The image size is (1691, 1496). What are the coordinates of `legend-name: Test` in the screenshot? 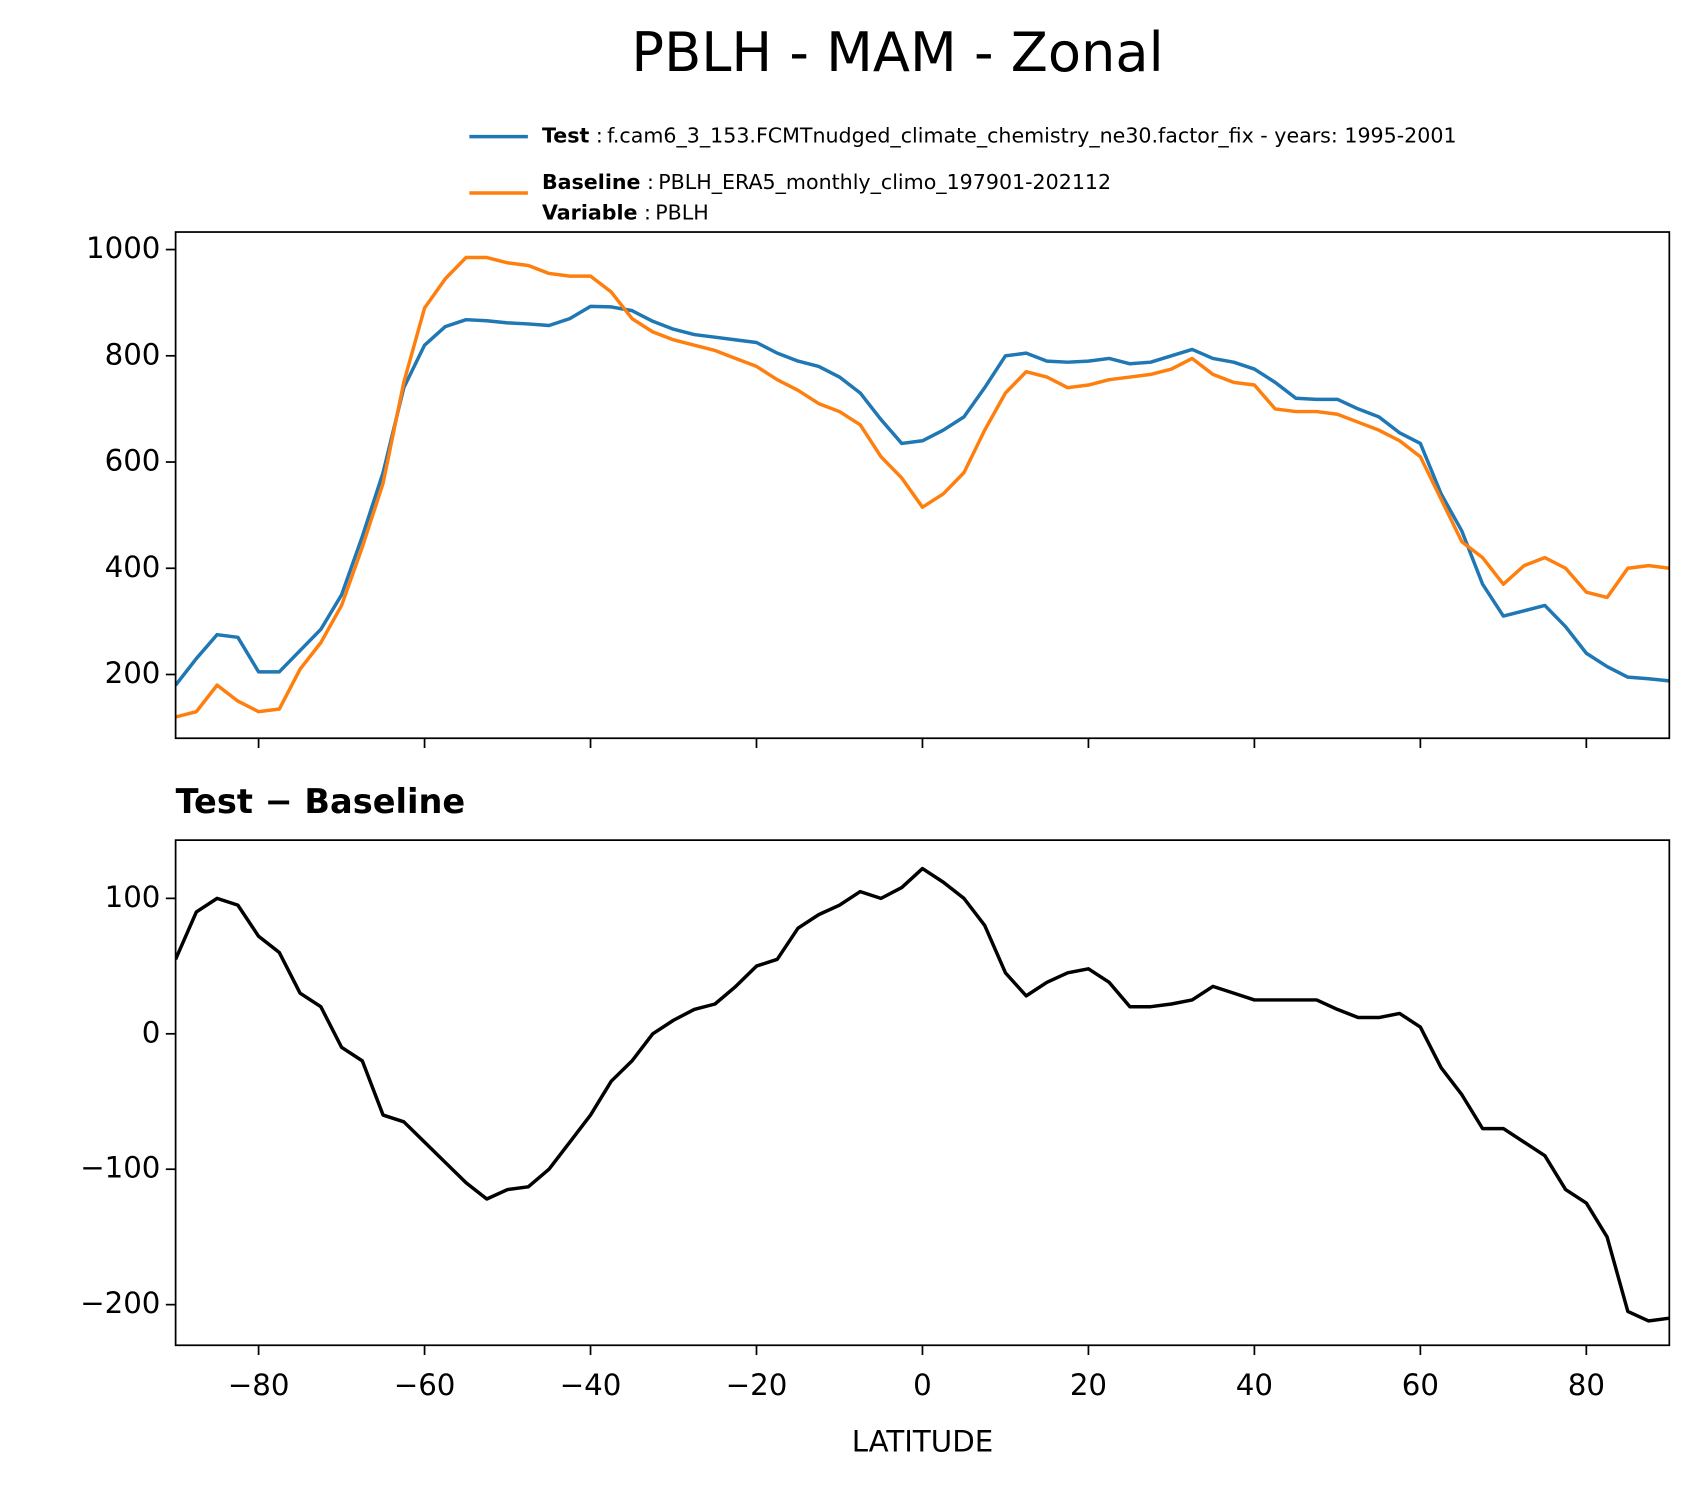 It's located at (566, 136).